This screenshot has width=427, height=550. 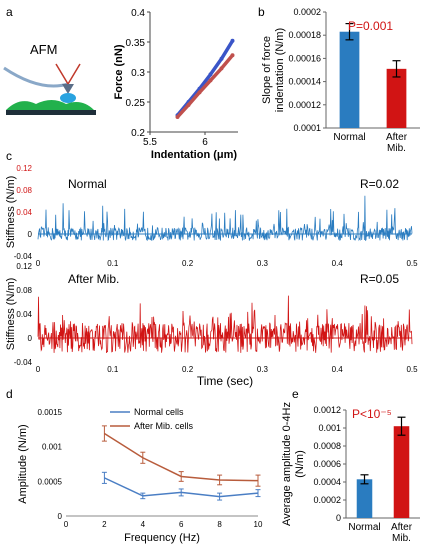 What do you see at coordinates (104, 524) in the screenshot?
I see `x-tick-label: 2` at bounding box center [104, 524].